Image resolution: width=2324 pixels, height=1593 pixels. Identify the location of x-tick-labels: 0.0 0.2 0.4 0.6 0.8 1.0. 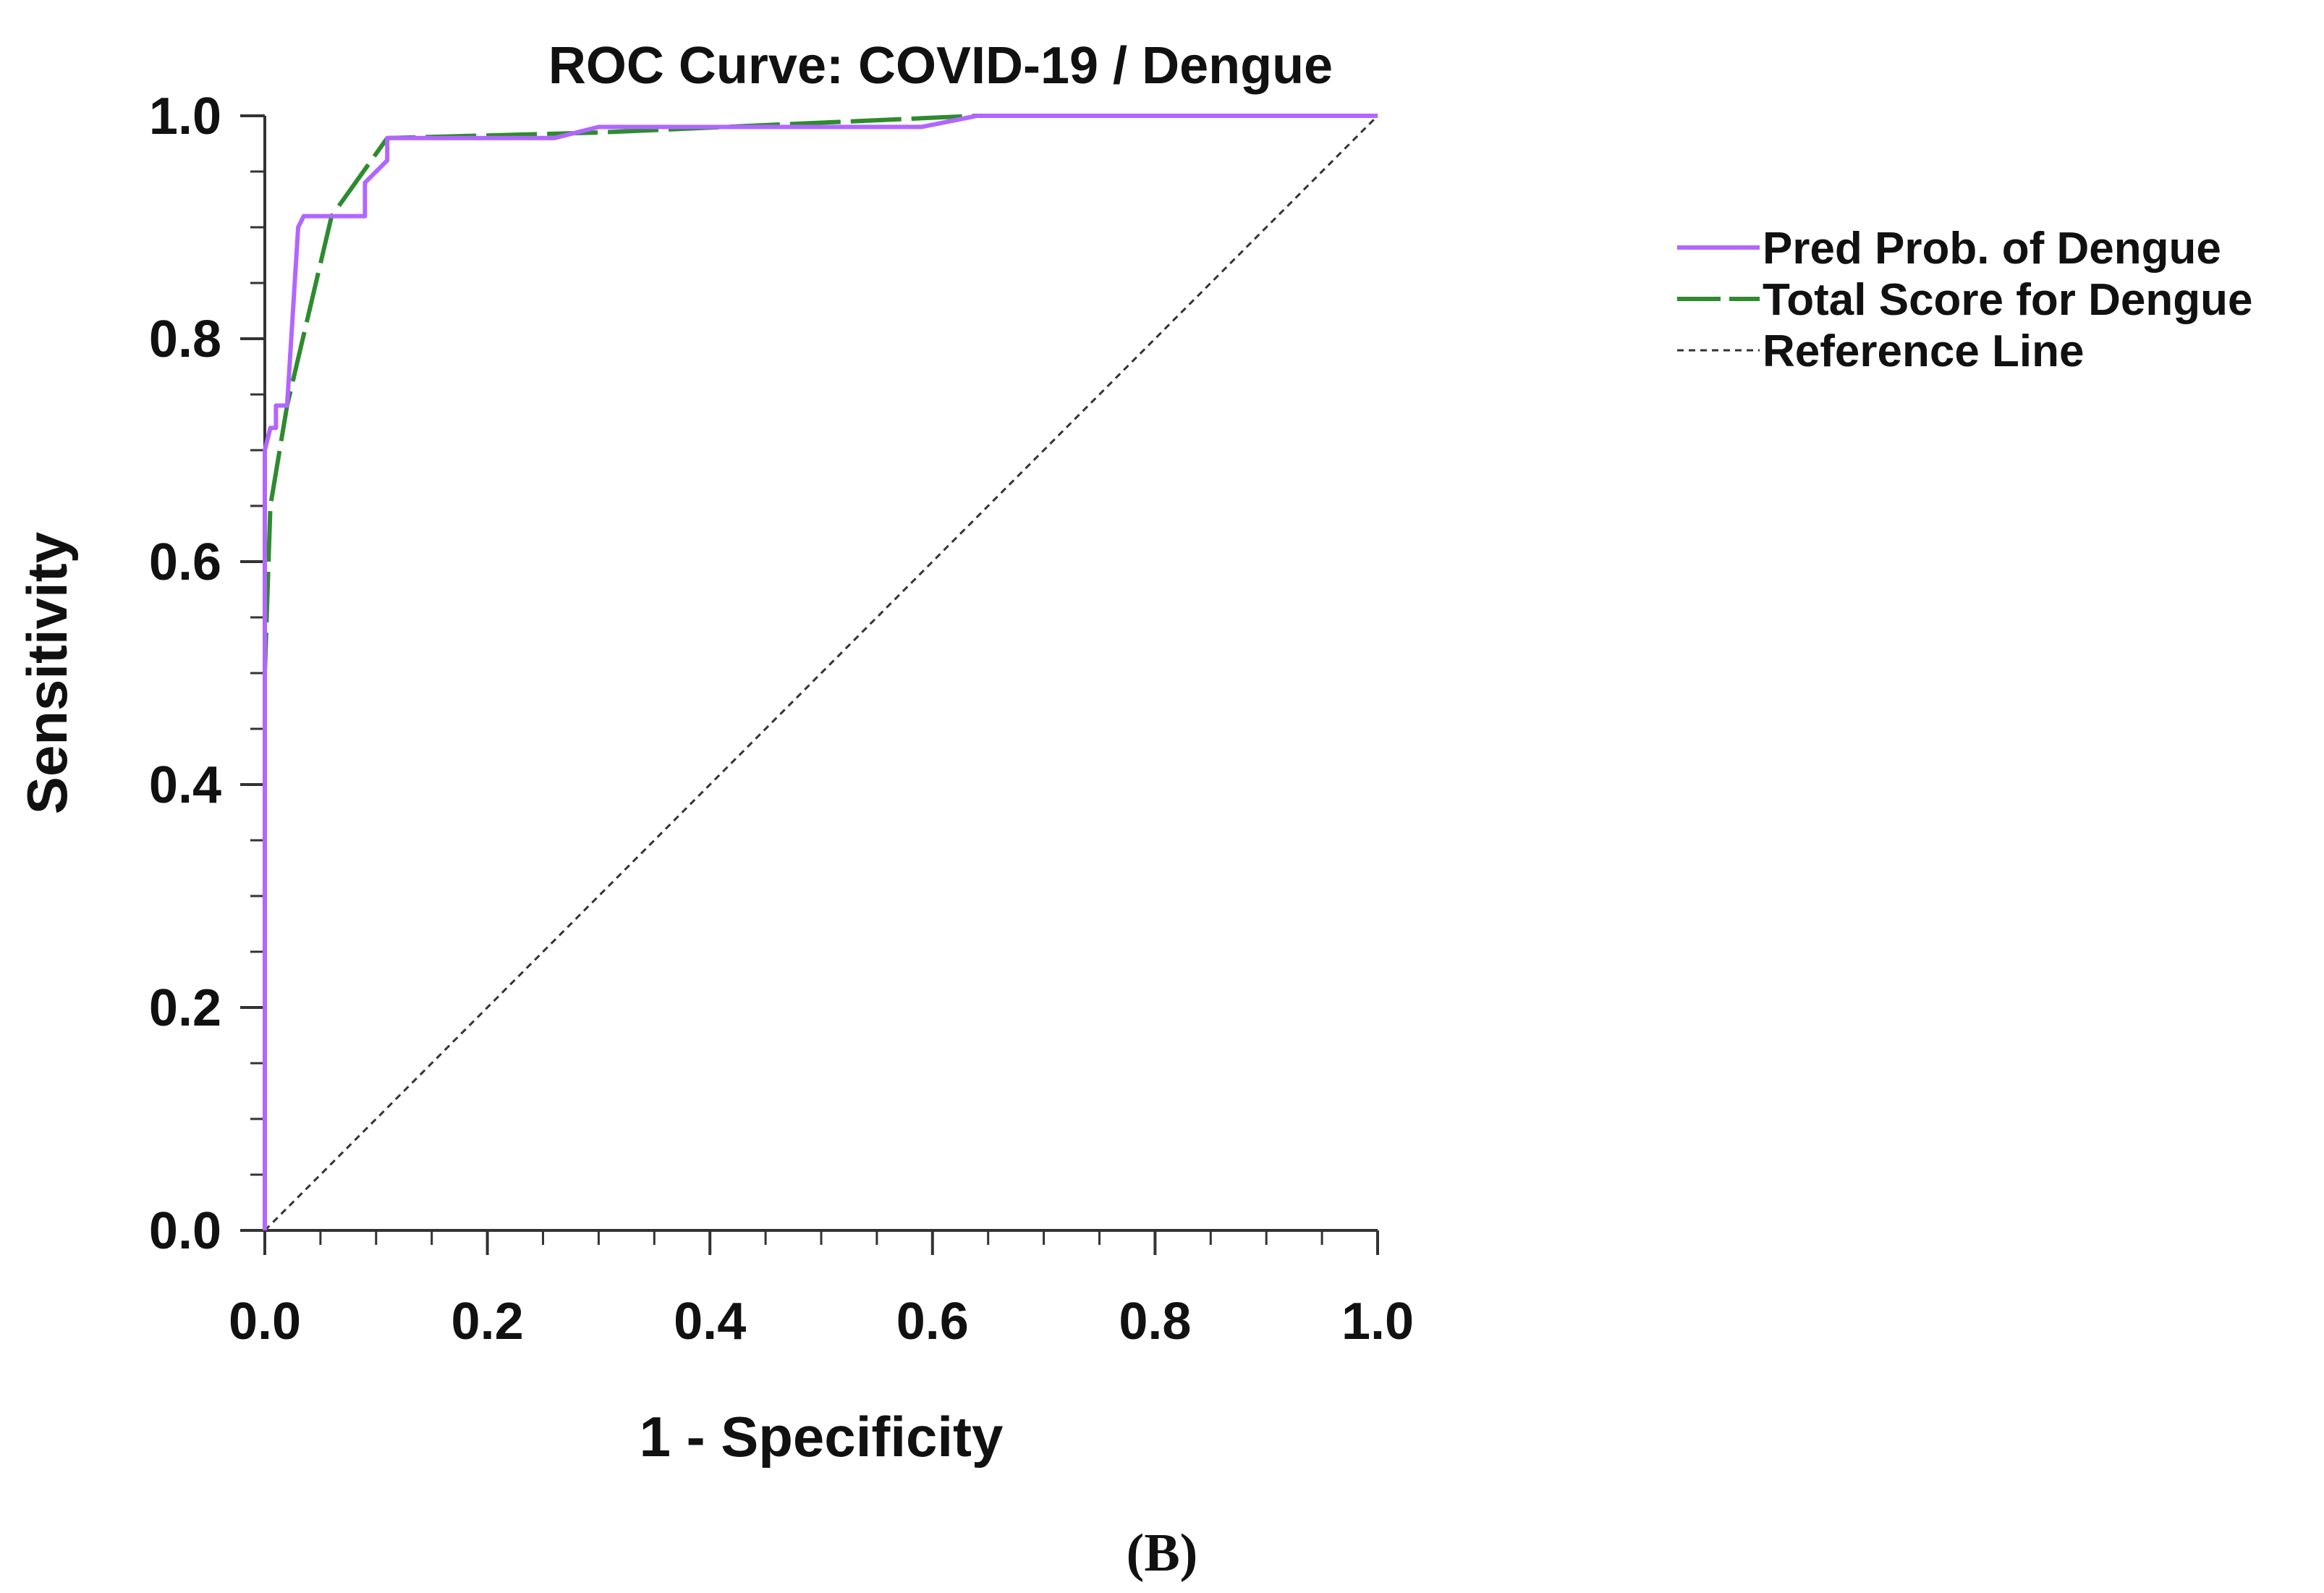
(821, 1322).